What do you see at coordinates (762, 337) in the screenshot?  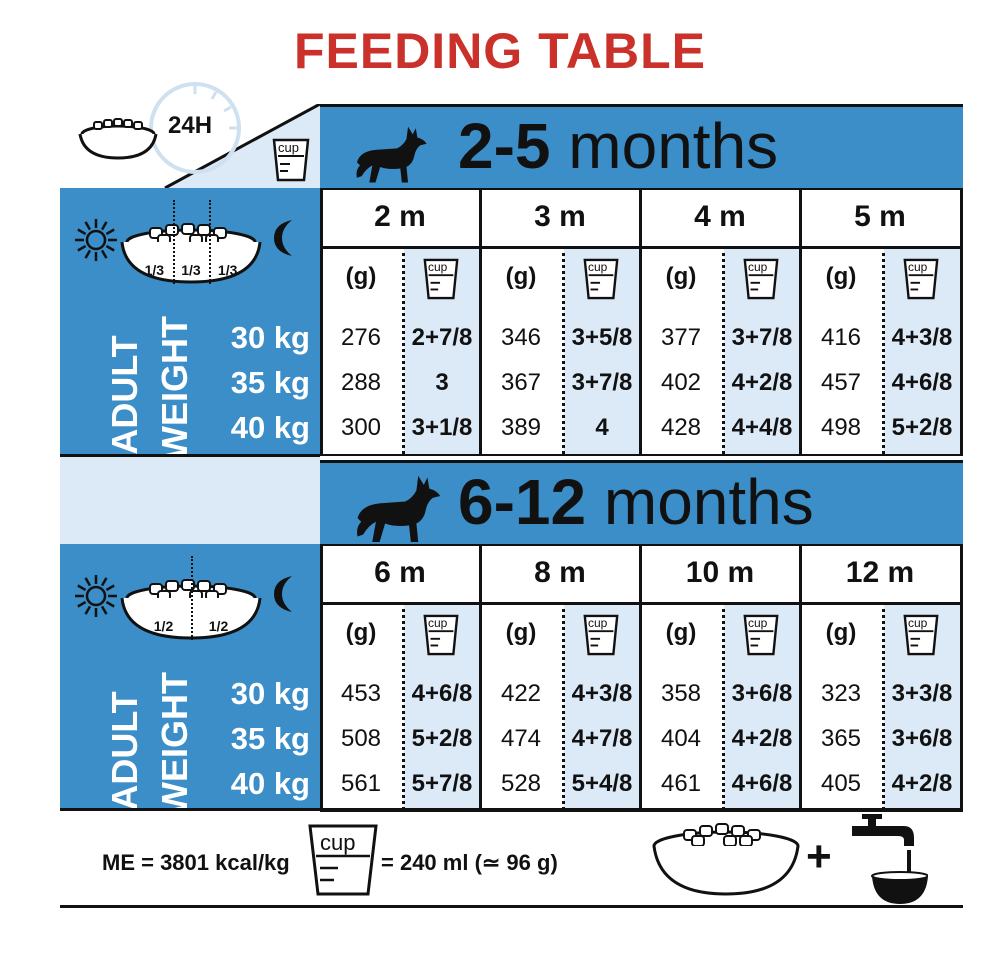 I see `cups-value: 3+7/8` at bounding box center [762, 337].